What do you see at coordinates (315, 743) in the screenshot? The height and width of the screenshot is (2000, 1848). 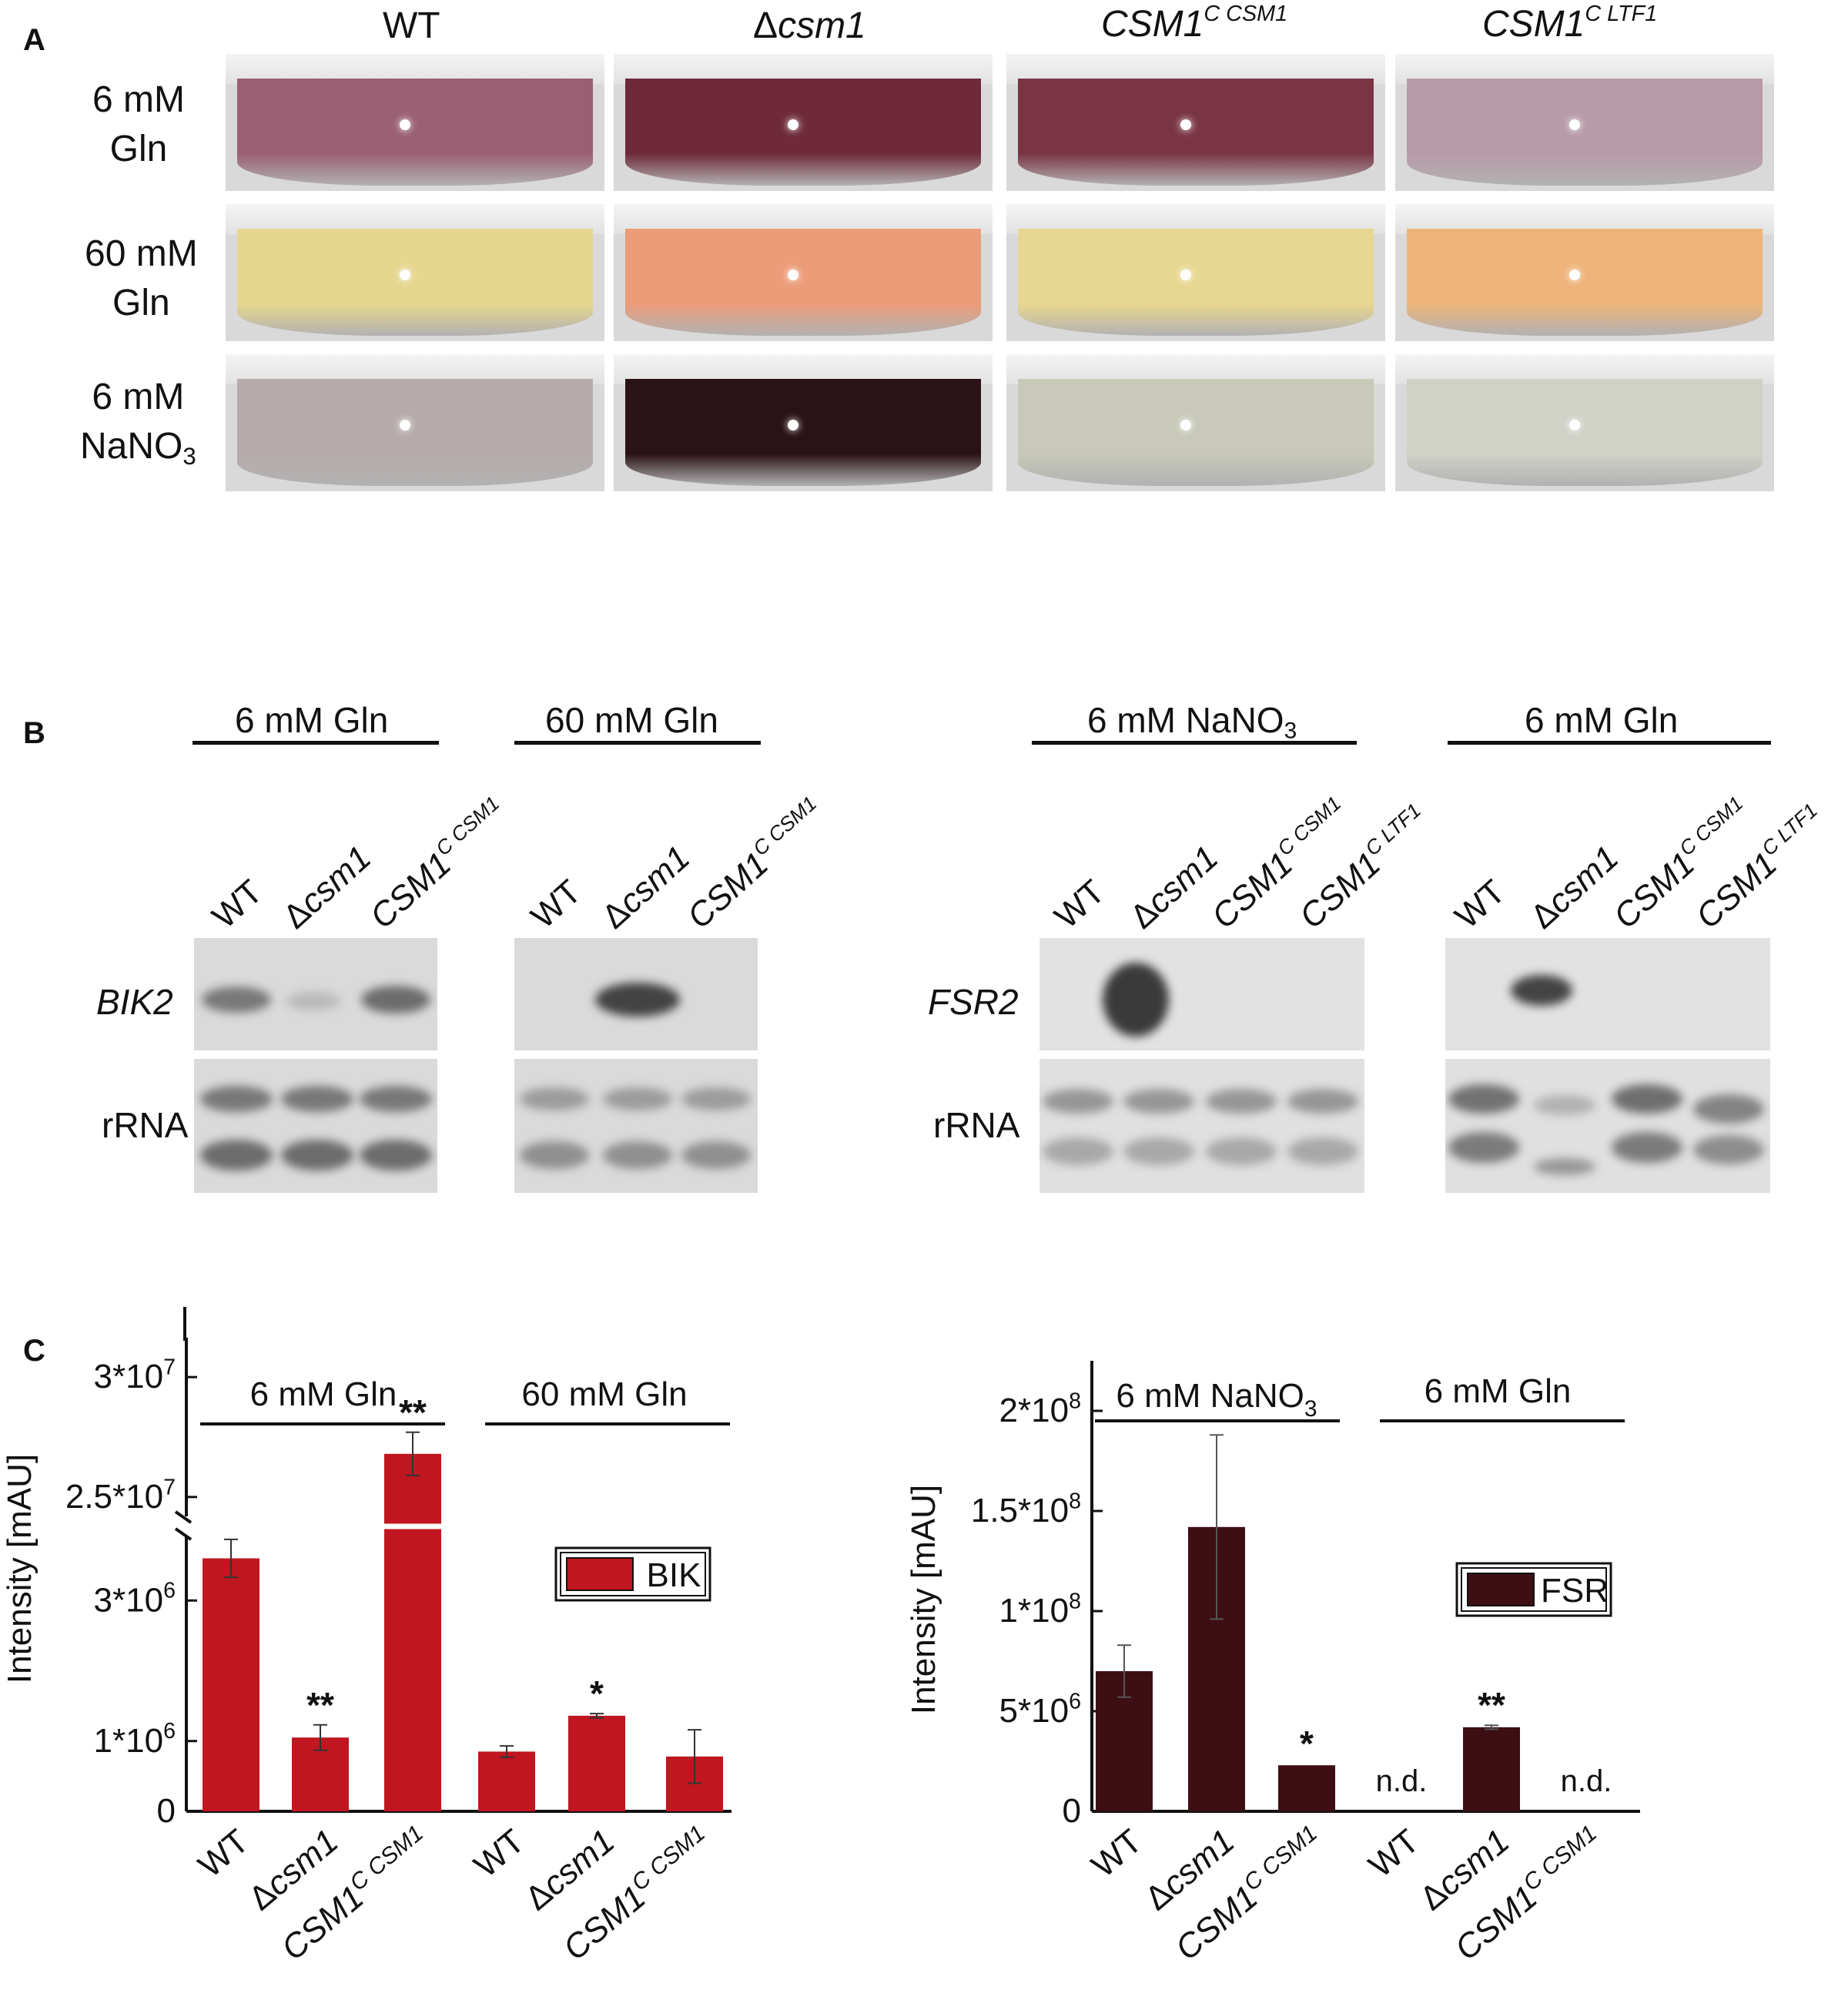 I see `blot1-group-bar` at bounding box center [315, 743].